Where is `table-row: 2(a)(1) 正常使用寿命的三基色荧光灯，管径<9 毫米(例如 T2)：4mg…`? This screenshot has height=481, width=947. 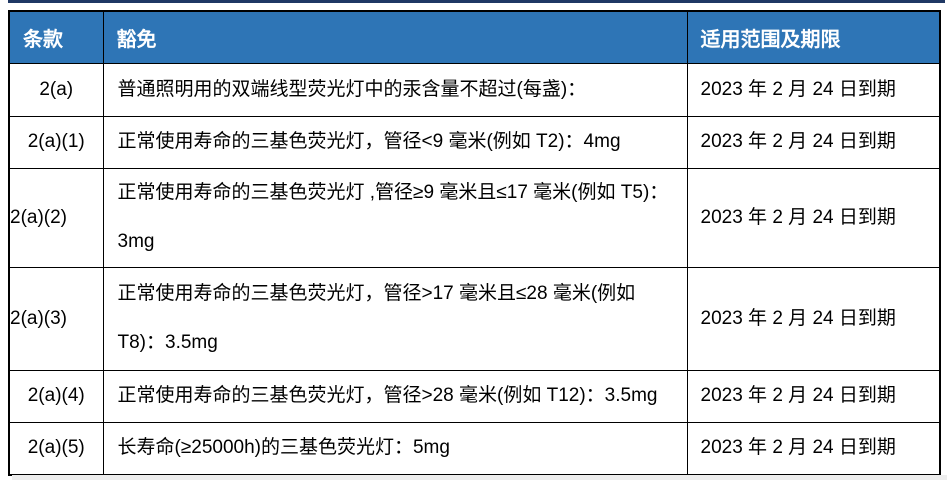 table-row: 2(a)(1) 正常使用寿命的三基色荧光灯，管径<9 毫米(例如 T2)：4mg… is located at coordinates (474, 142).